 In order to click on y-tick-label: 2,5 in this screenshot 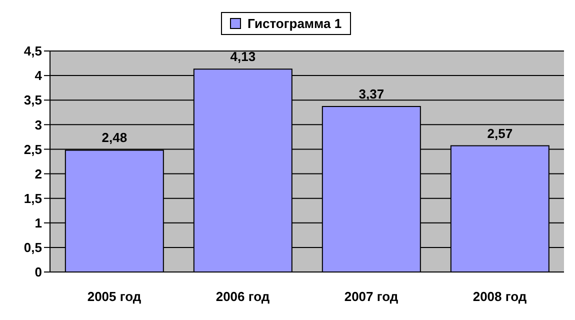, I will do `click(33, 149)`.